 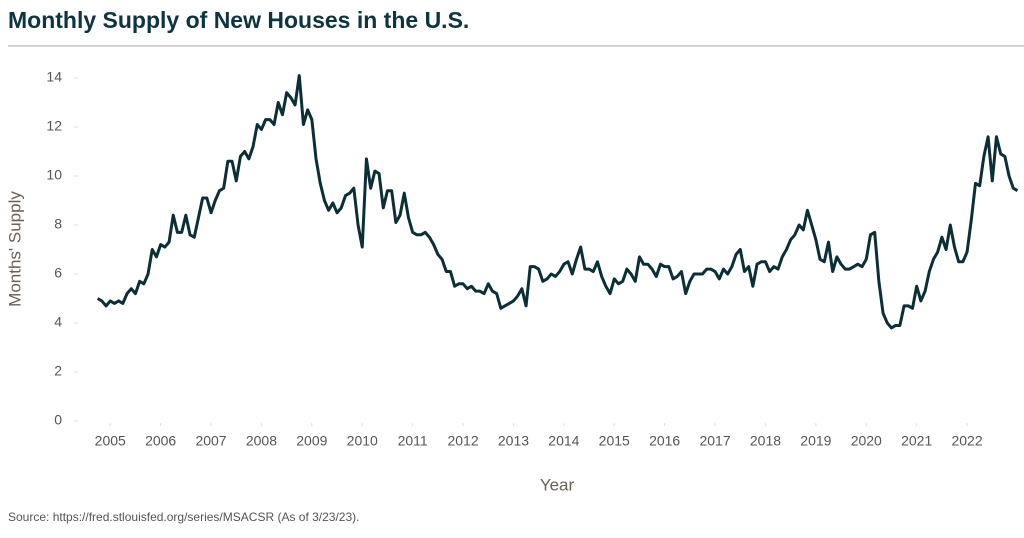 What do you see at coordinates (311, 441) in the screenshot?
I see `x-tick-label: 2009` at bounding box center [311, 441].